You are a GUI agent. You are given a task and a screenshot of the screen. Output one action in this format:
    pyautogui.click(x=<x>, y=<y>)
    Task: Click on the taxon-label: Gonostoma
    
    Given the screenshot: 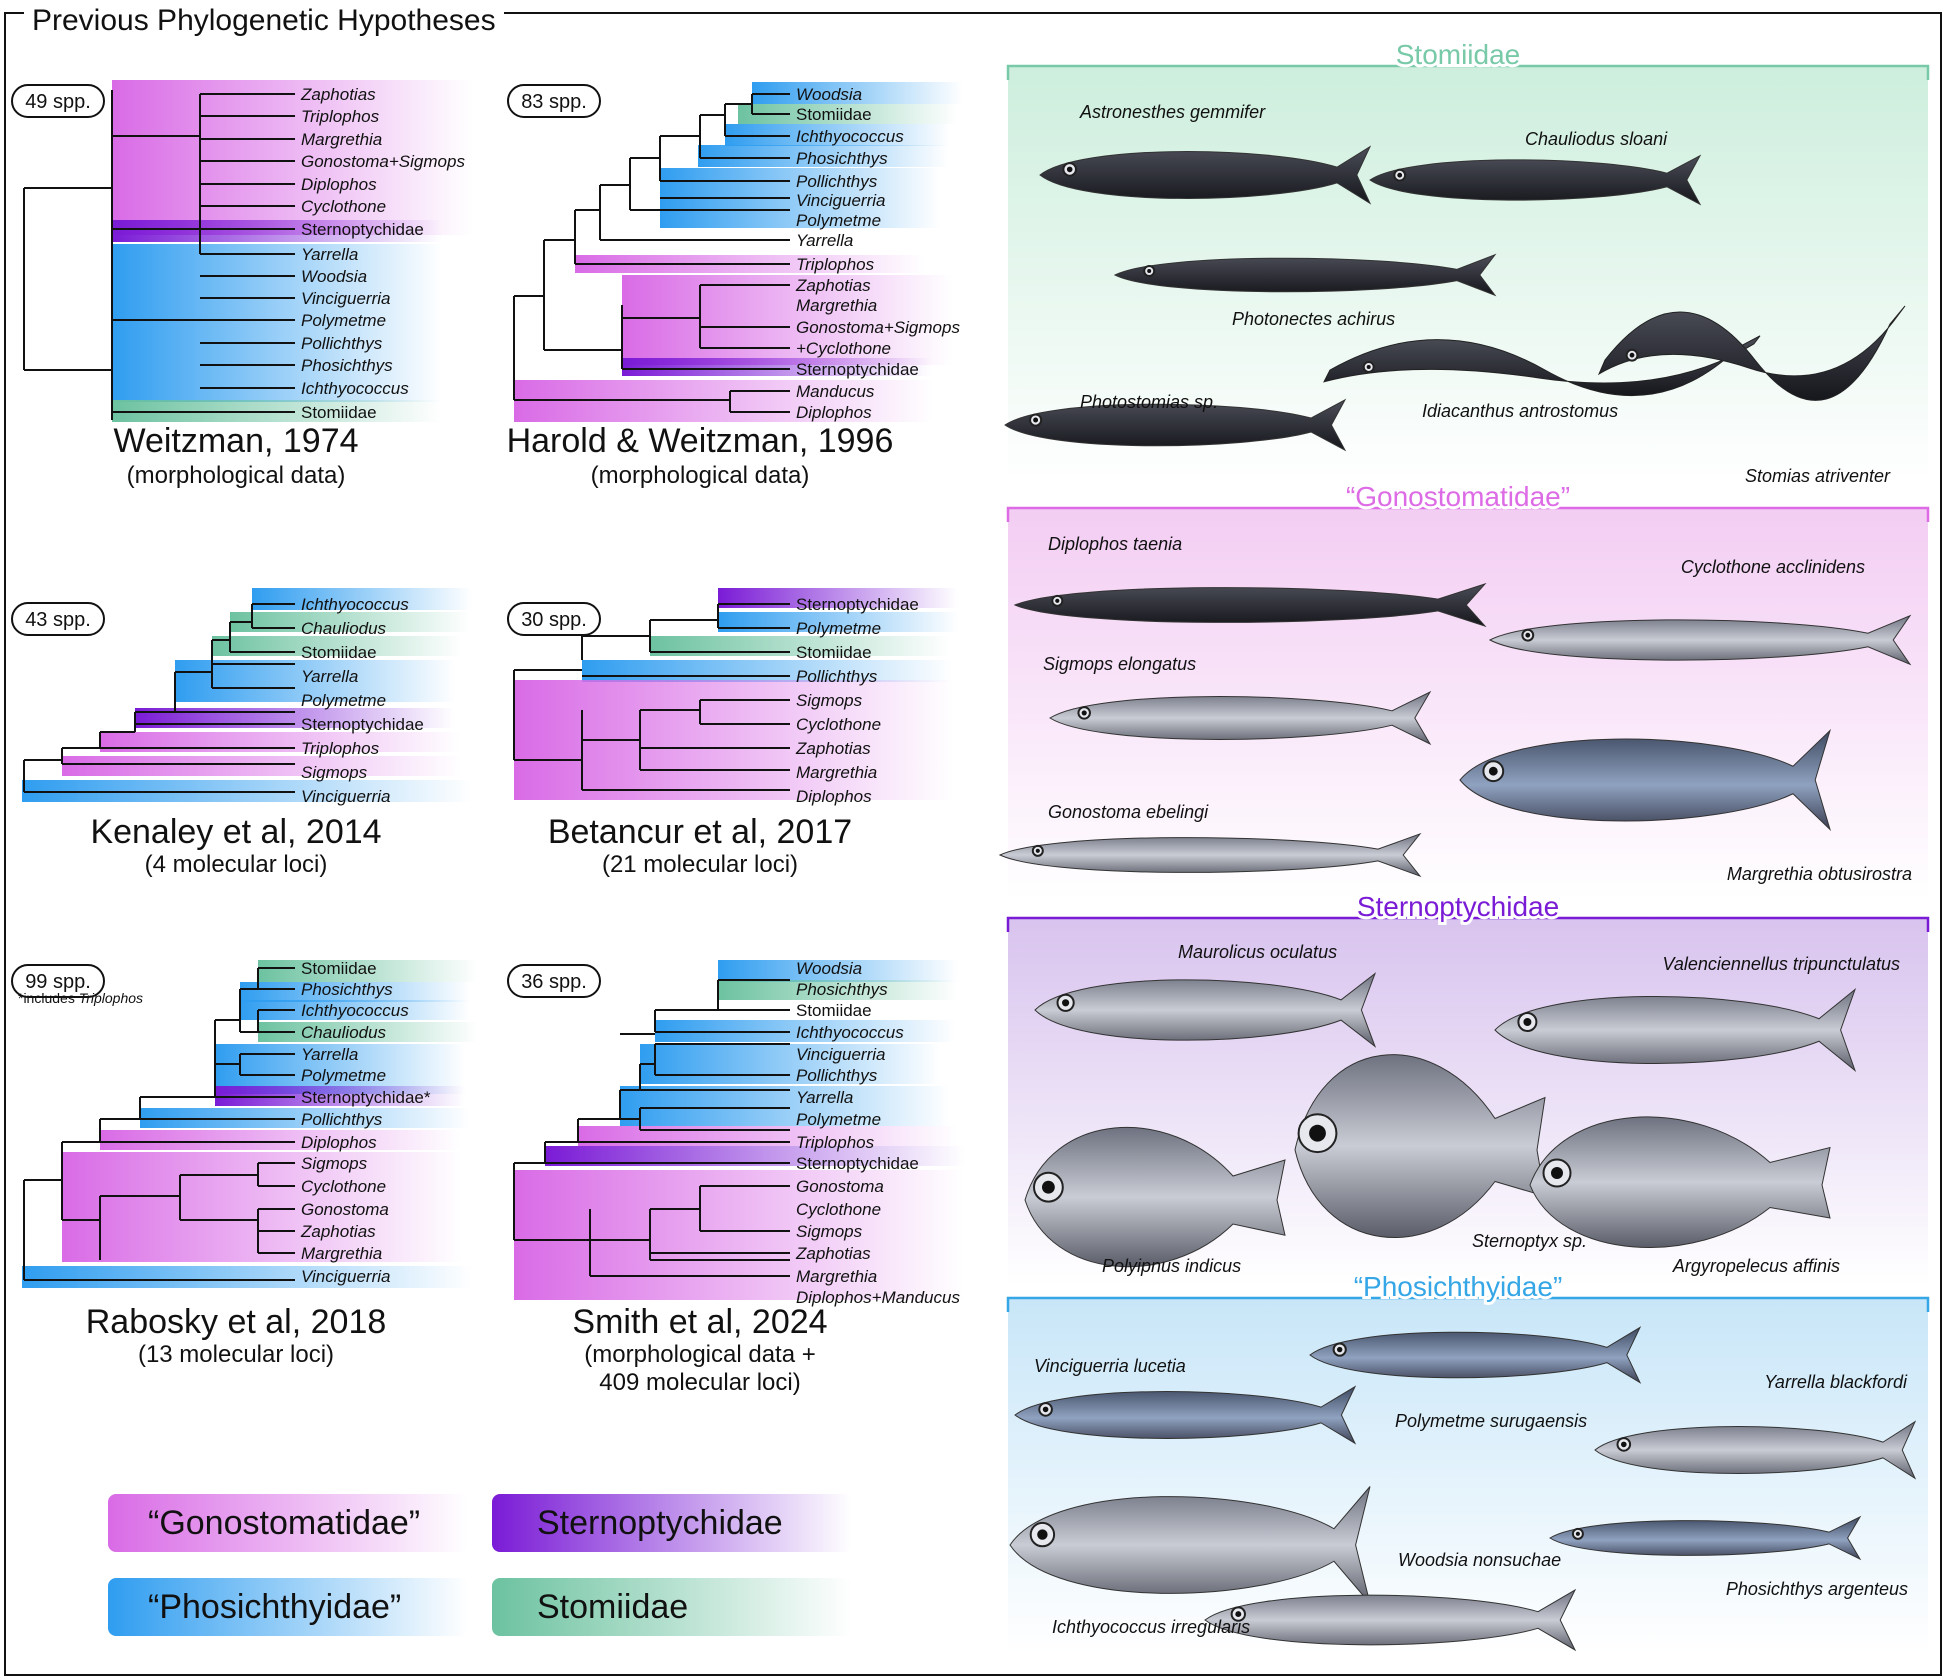 What is the action you would take?
    pyautogui.click(x=840, y=1186)
    